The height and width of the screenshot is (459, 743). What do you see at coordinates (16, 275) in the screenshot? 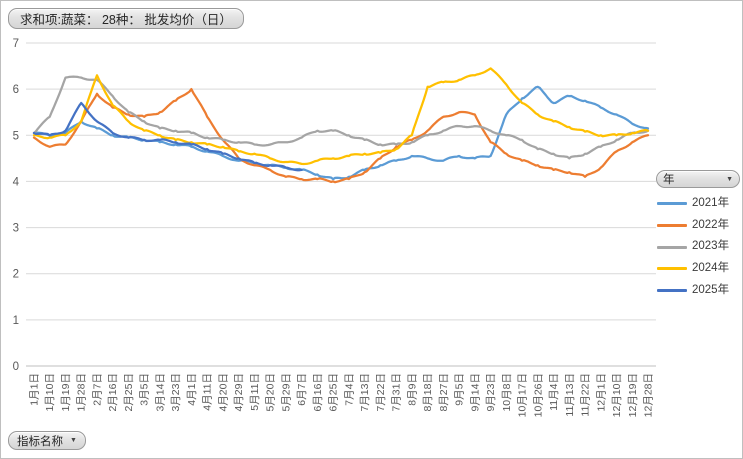
I see `y-axis-tick-label: 2` at bounding box center [16, 275].